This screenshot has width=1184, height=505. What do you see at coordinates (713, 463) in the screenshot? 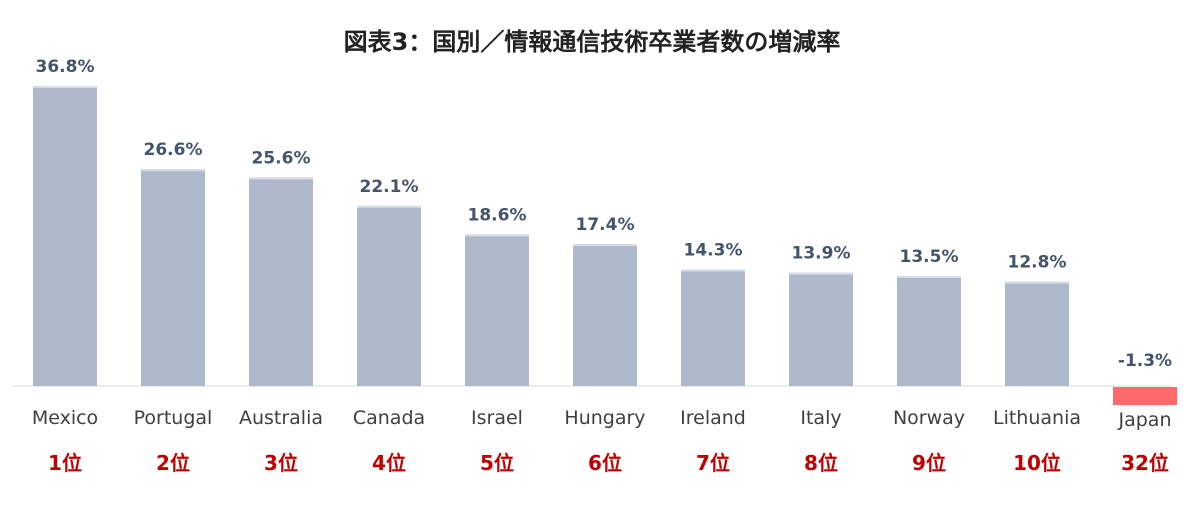
I see `rank-label: 7位` at bounding box center [713, 463].